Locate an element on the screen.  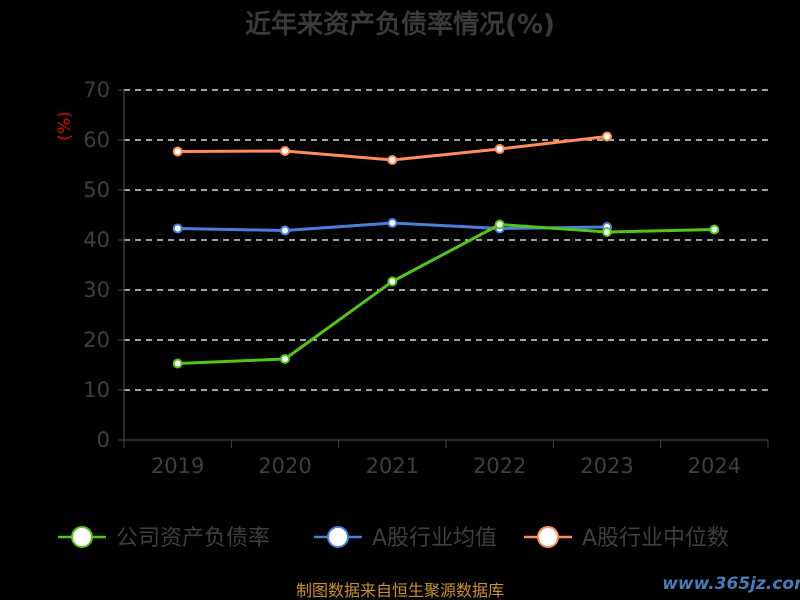
y-tick-label: 60 is located at coordinates (96, 140).